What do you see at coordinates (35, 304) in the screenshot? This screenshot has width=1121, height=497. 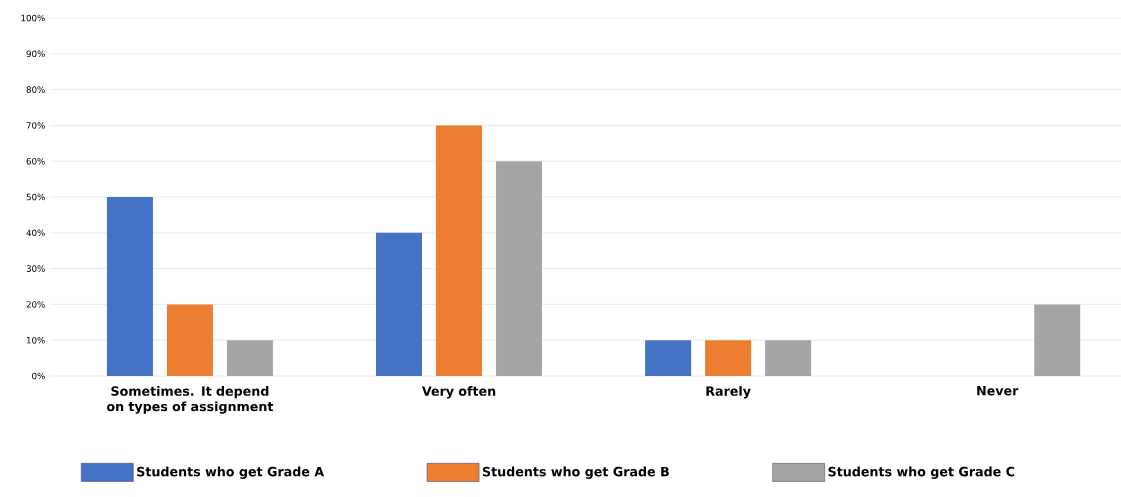 I see `y-tick-label: 20%` at bounding box center [35, 304].